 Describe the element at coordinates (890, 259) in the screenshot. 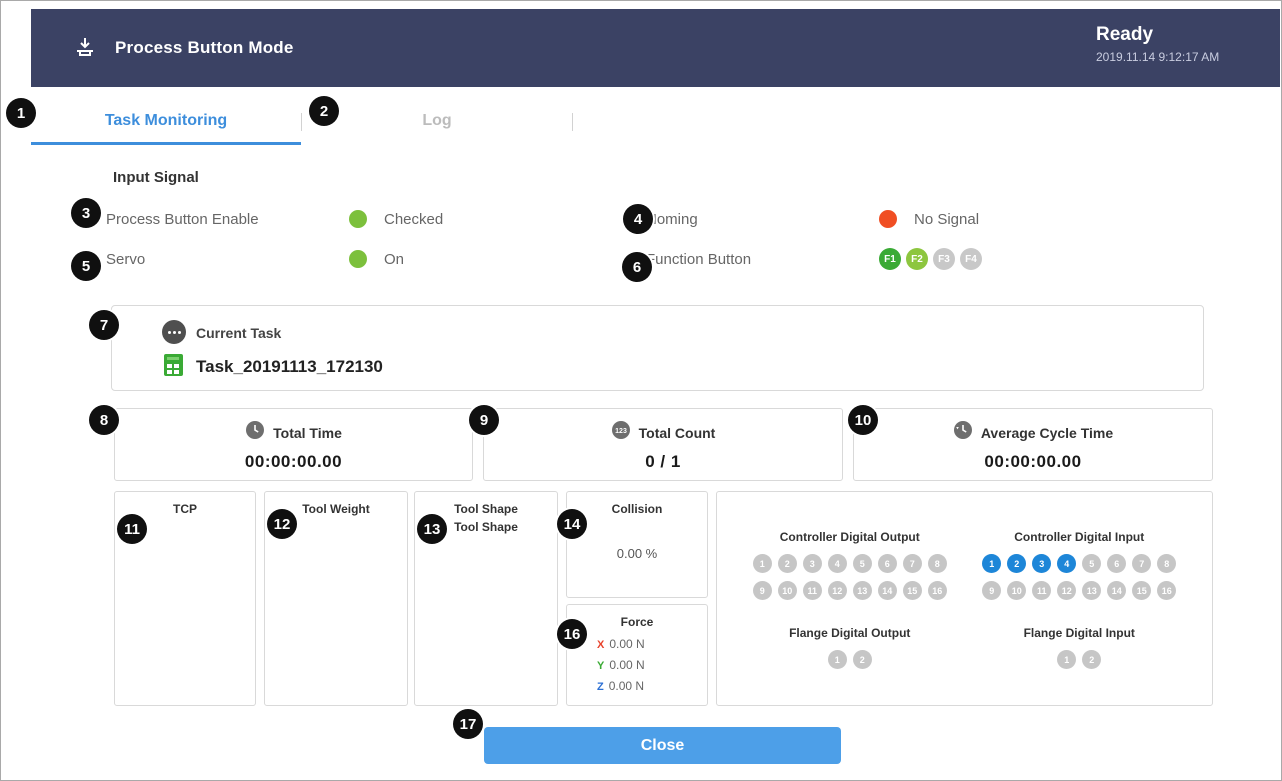

I see `function-button-f1: F1` at that location.